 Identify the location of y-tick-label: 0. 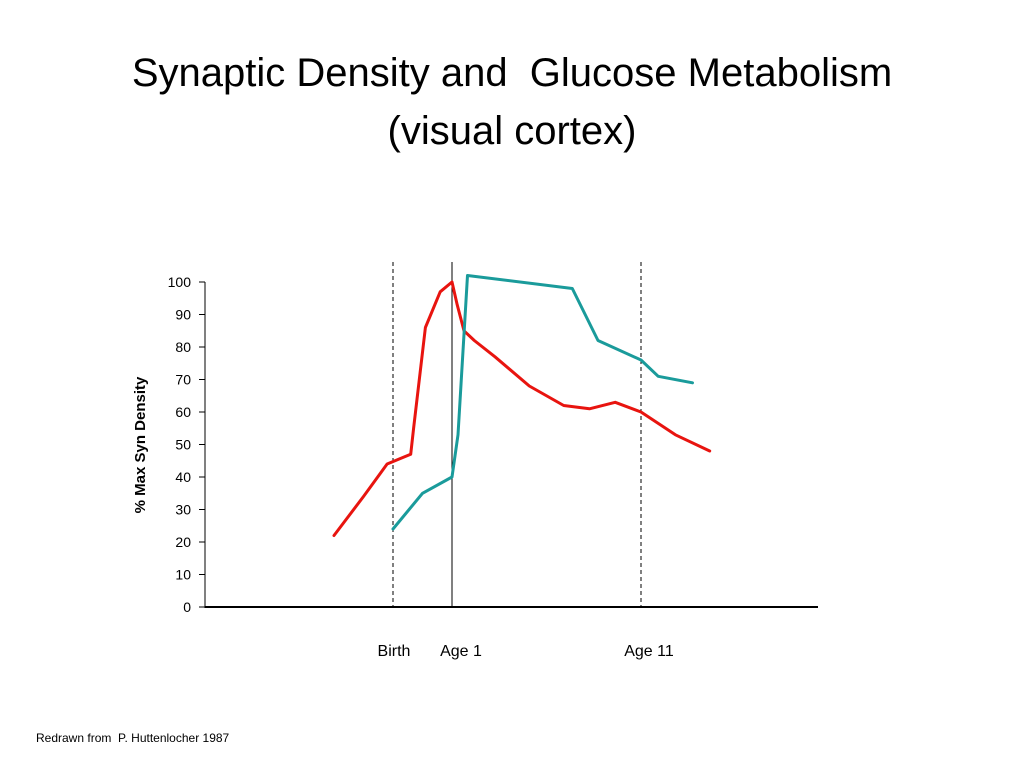
(187, 607).